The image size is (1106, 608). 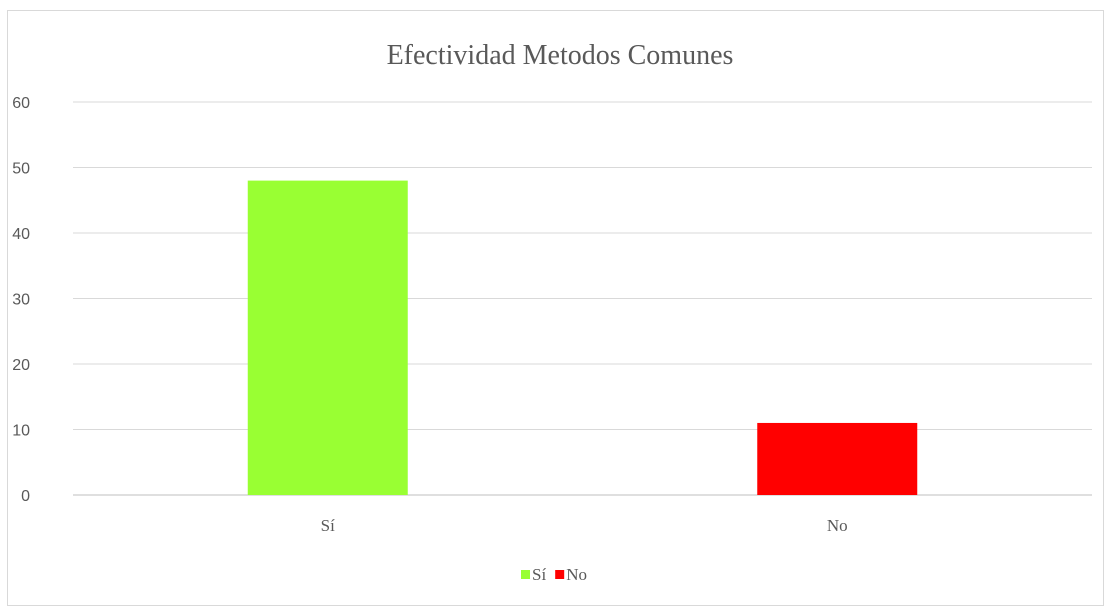 What do you see at coordinates (837, 525) in the screenshot?
I see `category-label: No` at bounding box center [837, 525].